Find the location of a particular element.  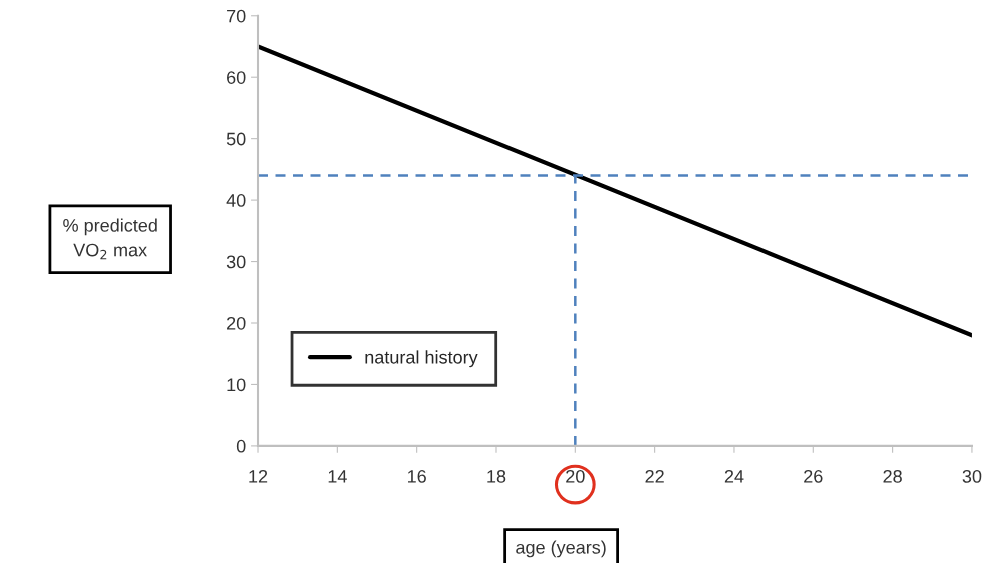

x-tick-label: 12 is located at coordinates (258, 476).